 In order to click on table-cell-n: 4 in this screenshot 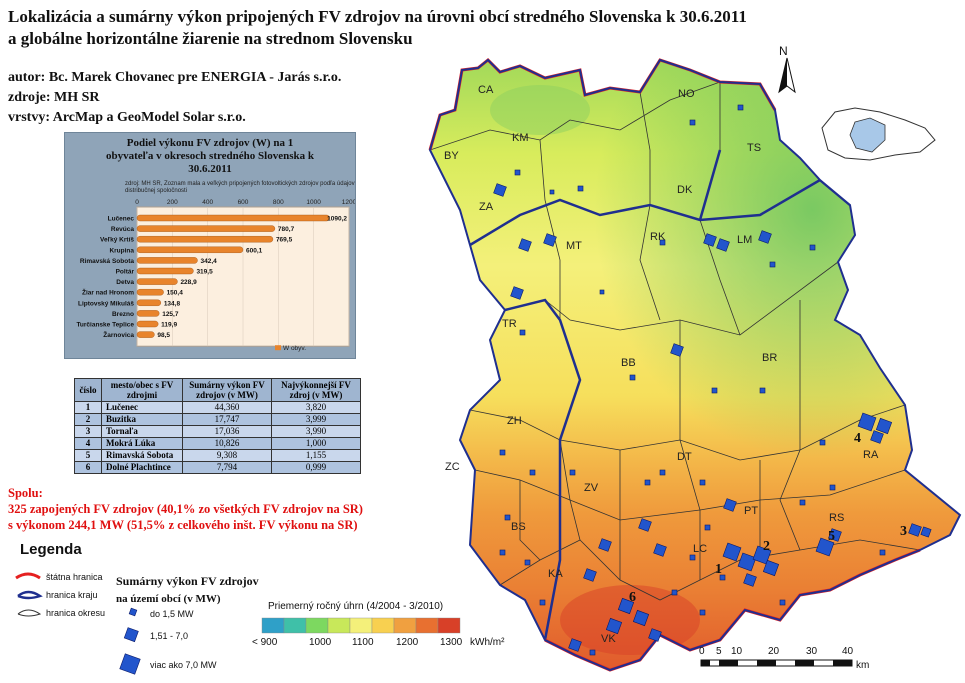, I will do `click(88, 443)`.